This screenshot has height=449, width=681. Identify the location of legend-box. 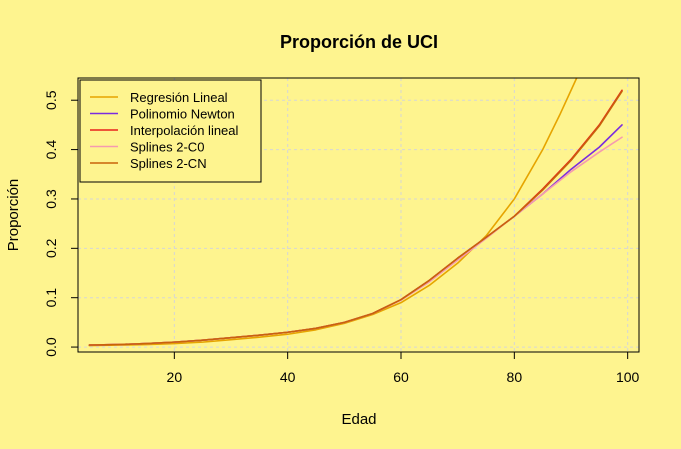
(170, 131).